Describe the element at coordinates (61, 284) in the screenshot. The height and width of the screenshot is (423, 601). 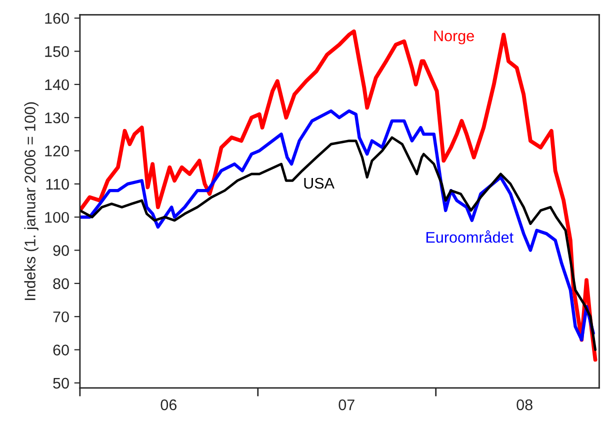
I see `y-tick-label: 80` at that location.